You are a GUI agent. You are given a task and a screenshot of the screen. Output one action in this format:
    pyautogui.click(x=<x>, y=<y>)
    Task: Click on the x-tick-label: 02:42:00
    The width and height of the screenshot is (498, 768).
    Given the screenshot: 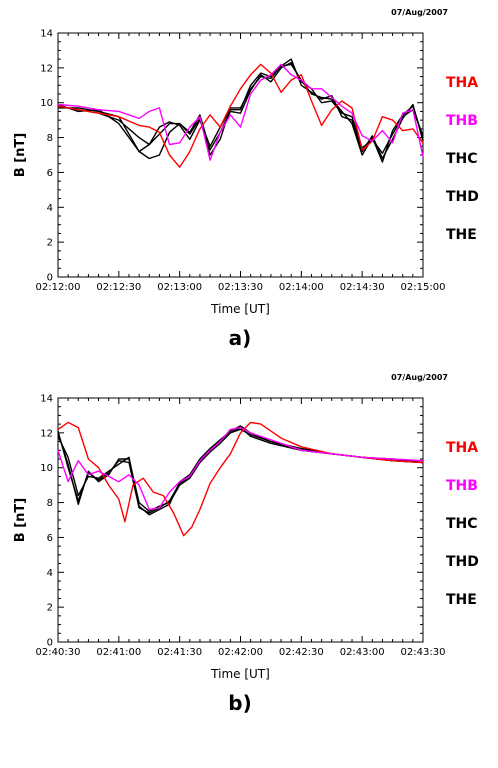 What is the action you would take?
    pyautogui.click(x=240, y=652)
    